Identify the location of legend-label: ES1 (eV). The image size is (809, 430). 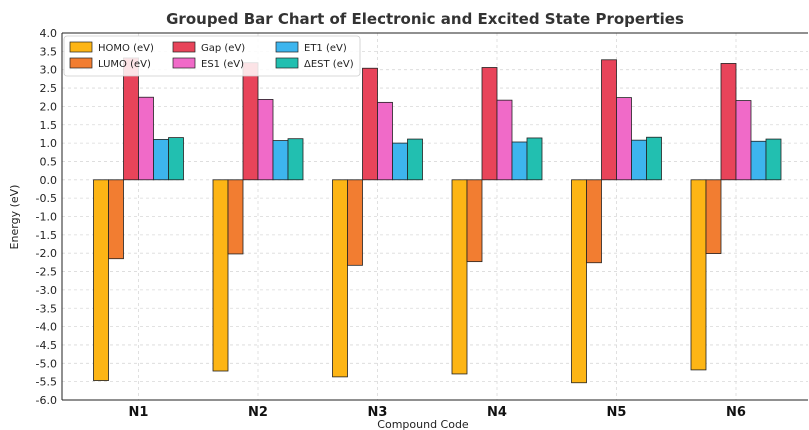
(222, 64).